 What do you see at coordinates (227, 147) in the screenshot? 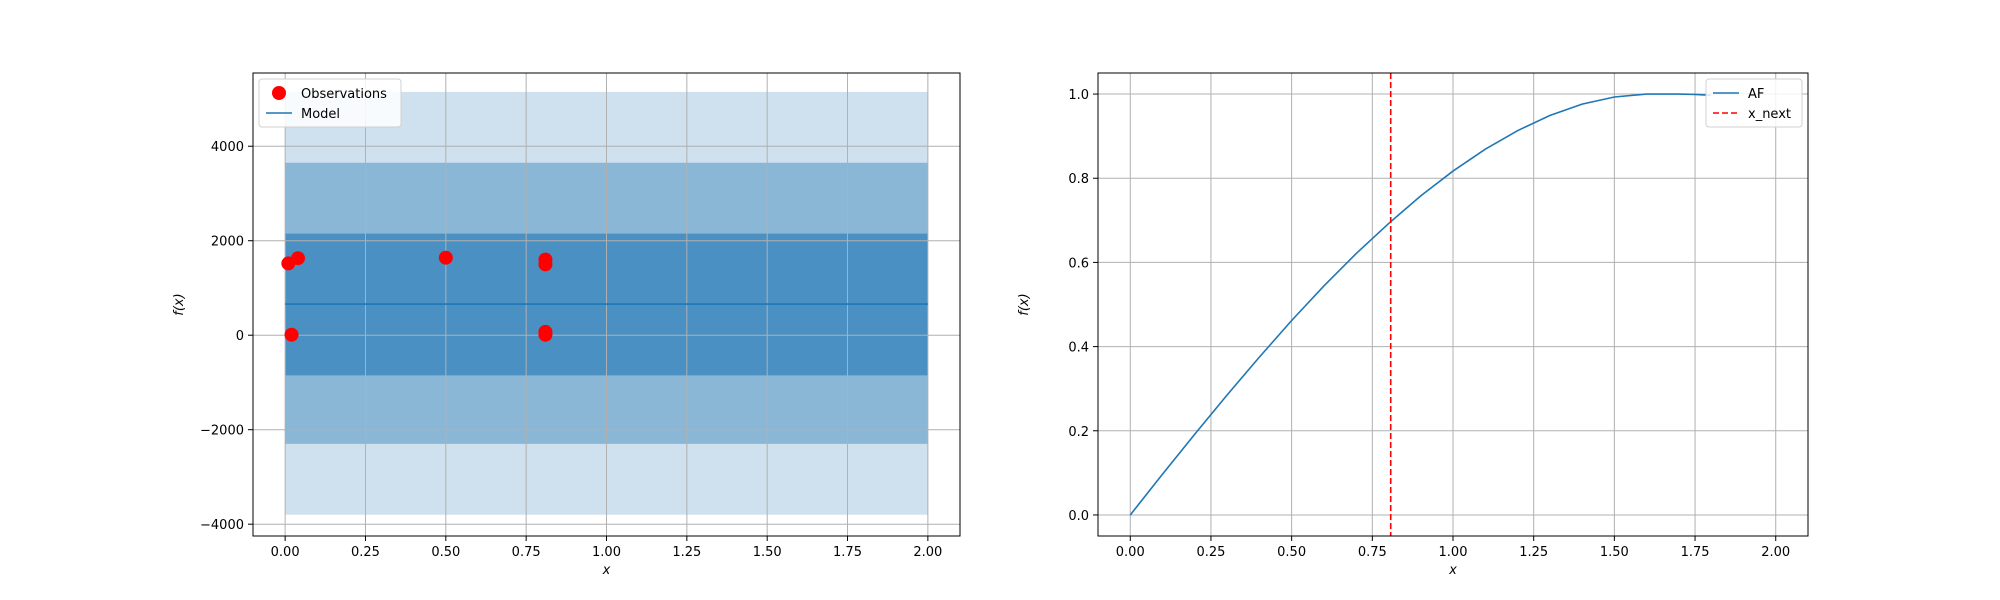
I see `y-tick-label: 4000` at bounding box center [227, 147].